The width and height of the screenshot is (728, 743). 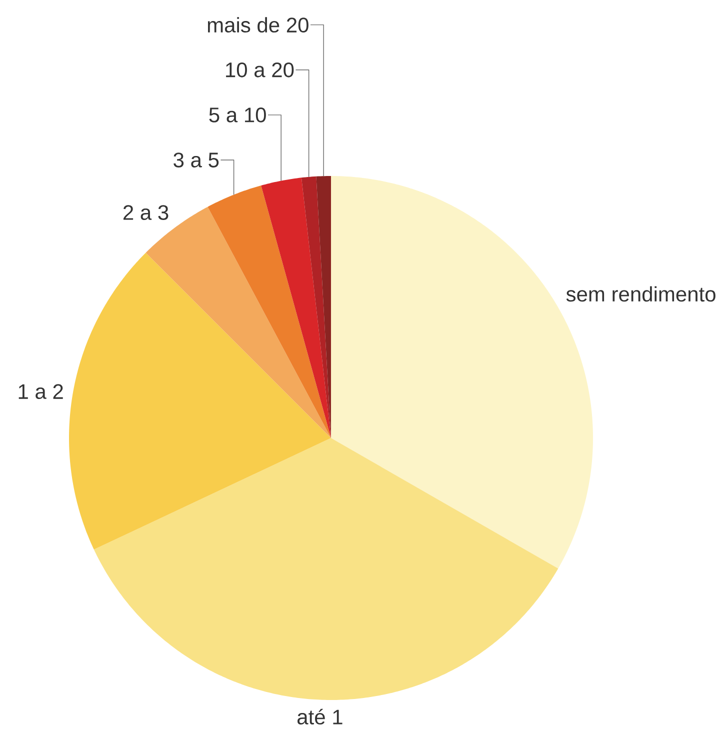 I want to click on slice-label: 10 a 20, so click(x=260, y=70).